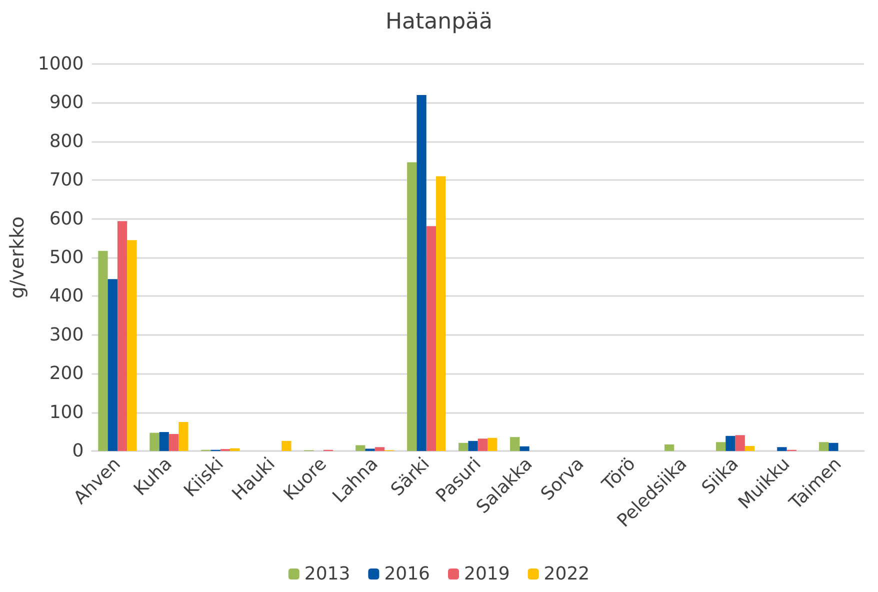 The image size is (878, 592). I want to click on y-tick-label: 200, so click(66, 373).